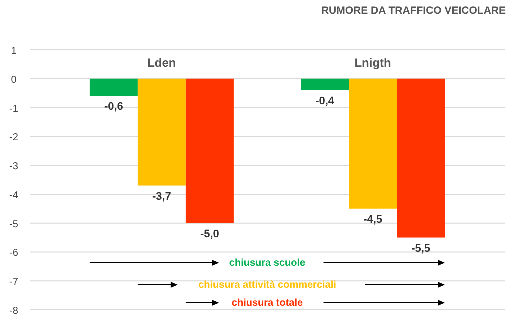 The height and width of the screenshot is (326, 510). I want to click on x-tick-label: Lnigth, so click(373, 63).